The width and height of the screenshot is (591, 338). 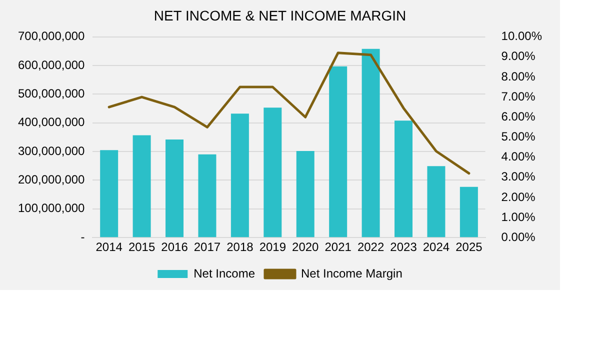 I want to click on y-tick-label: 300,000,000, so click(x=52, y=151).